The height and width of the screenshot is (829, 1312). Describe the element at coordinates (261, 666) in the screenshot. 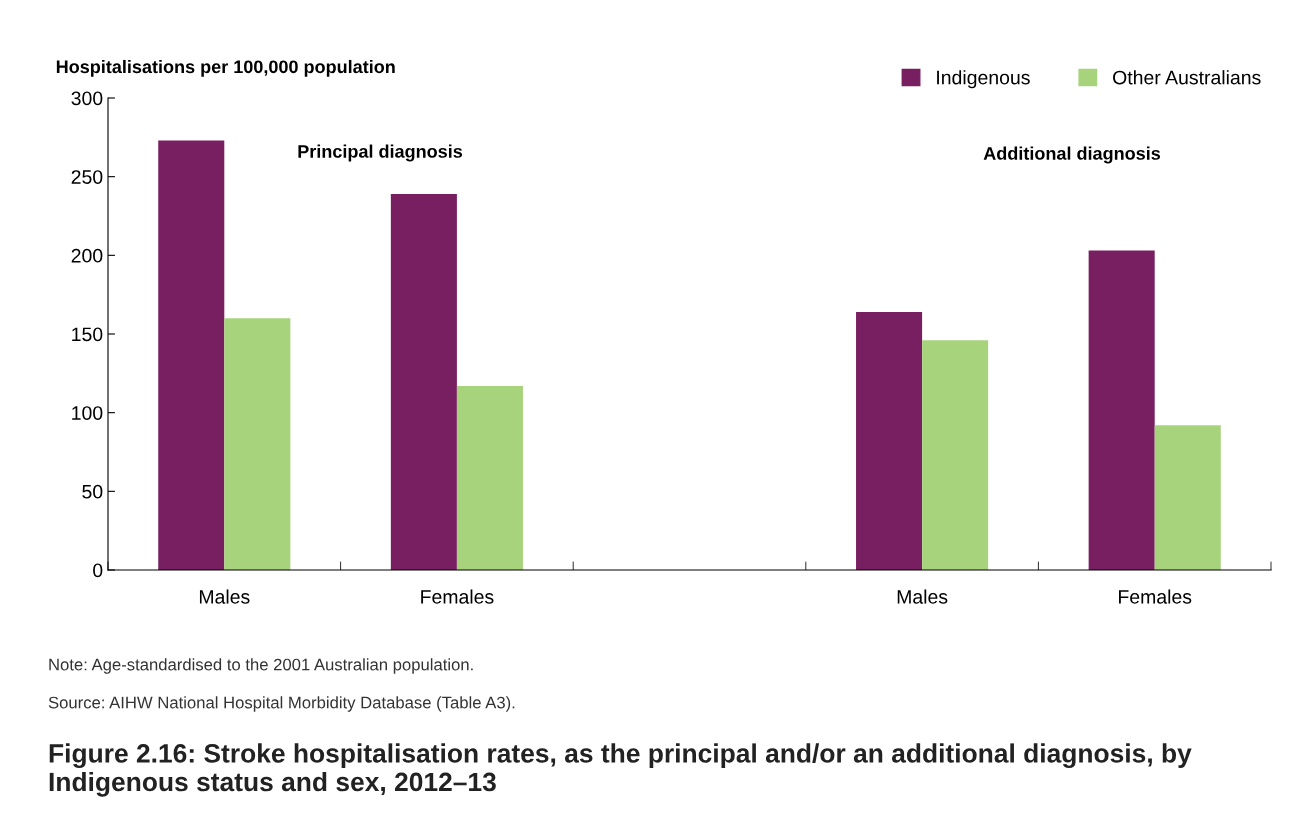

I see `text: Note: Age-standardised to the 2001 Australian population.` at that location.